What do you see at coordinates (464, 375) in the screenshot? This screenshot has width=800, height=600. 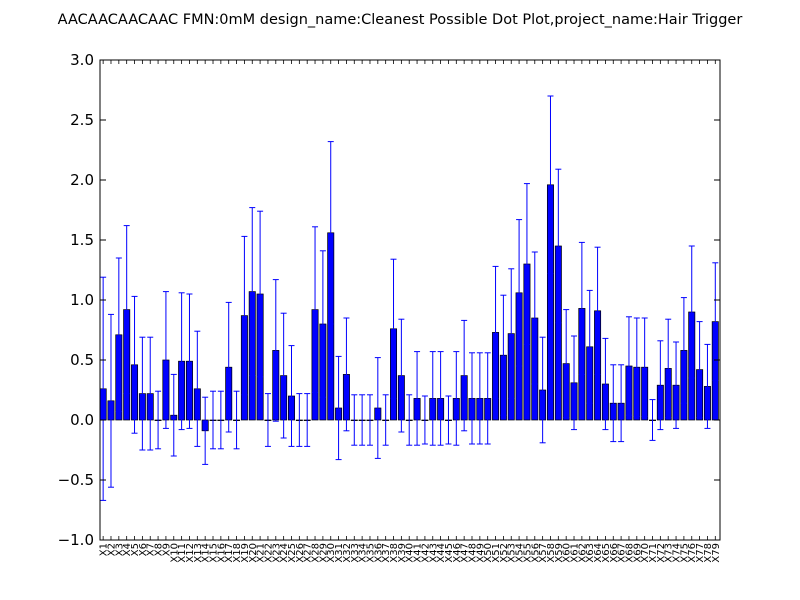 I see `error-bar-X47` at bounding box center [464, 375].